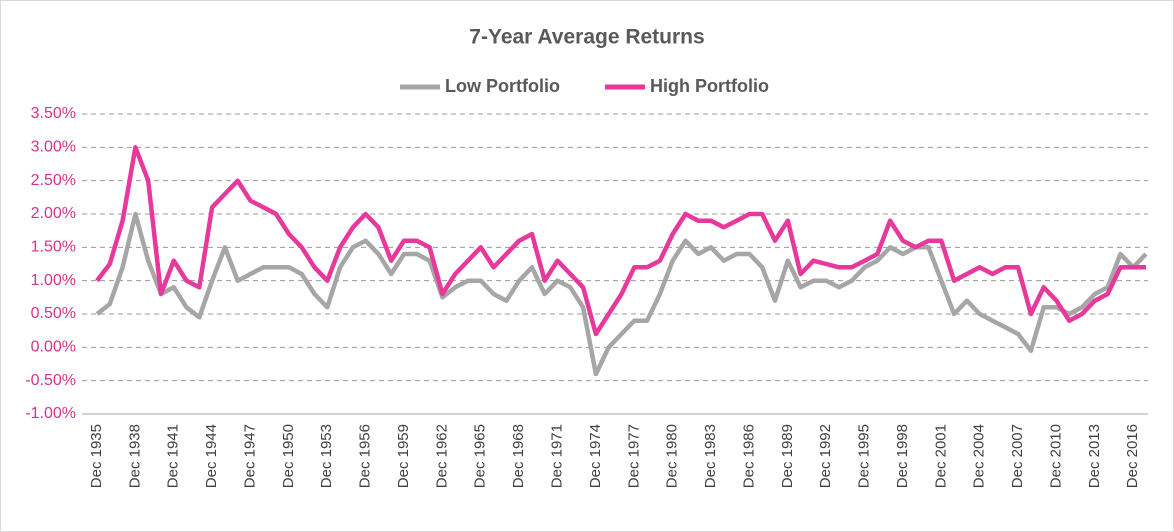  What do you see at coordinates (53, 280) in the screenshot?
I see `y-tick-label: 1.00%` at bounding box center [53, 280].